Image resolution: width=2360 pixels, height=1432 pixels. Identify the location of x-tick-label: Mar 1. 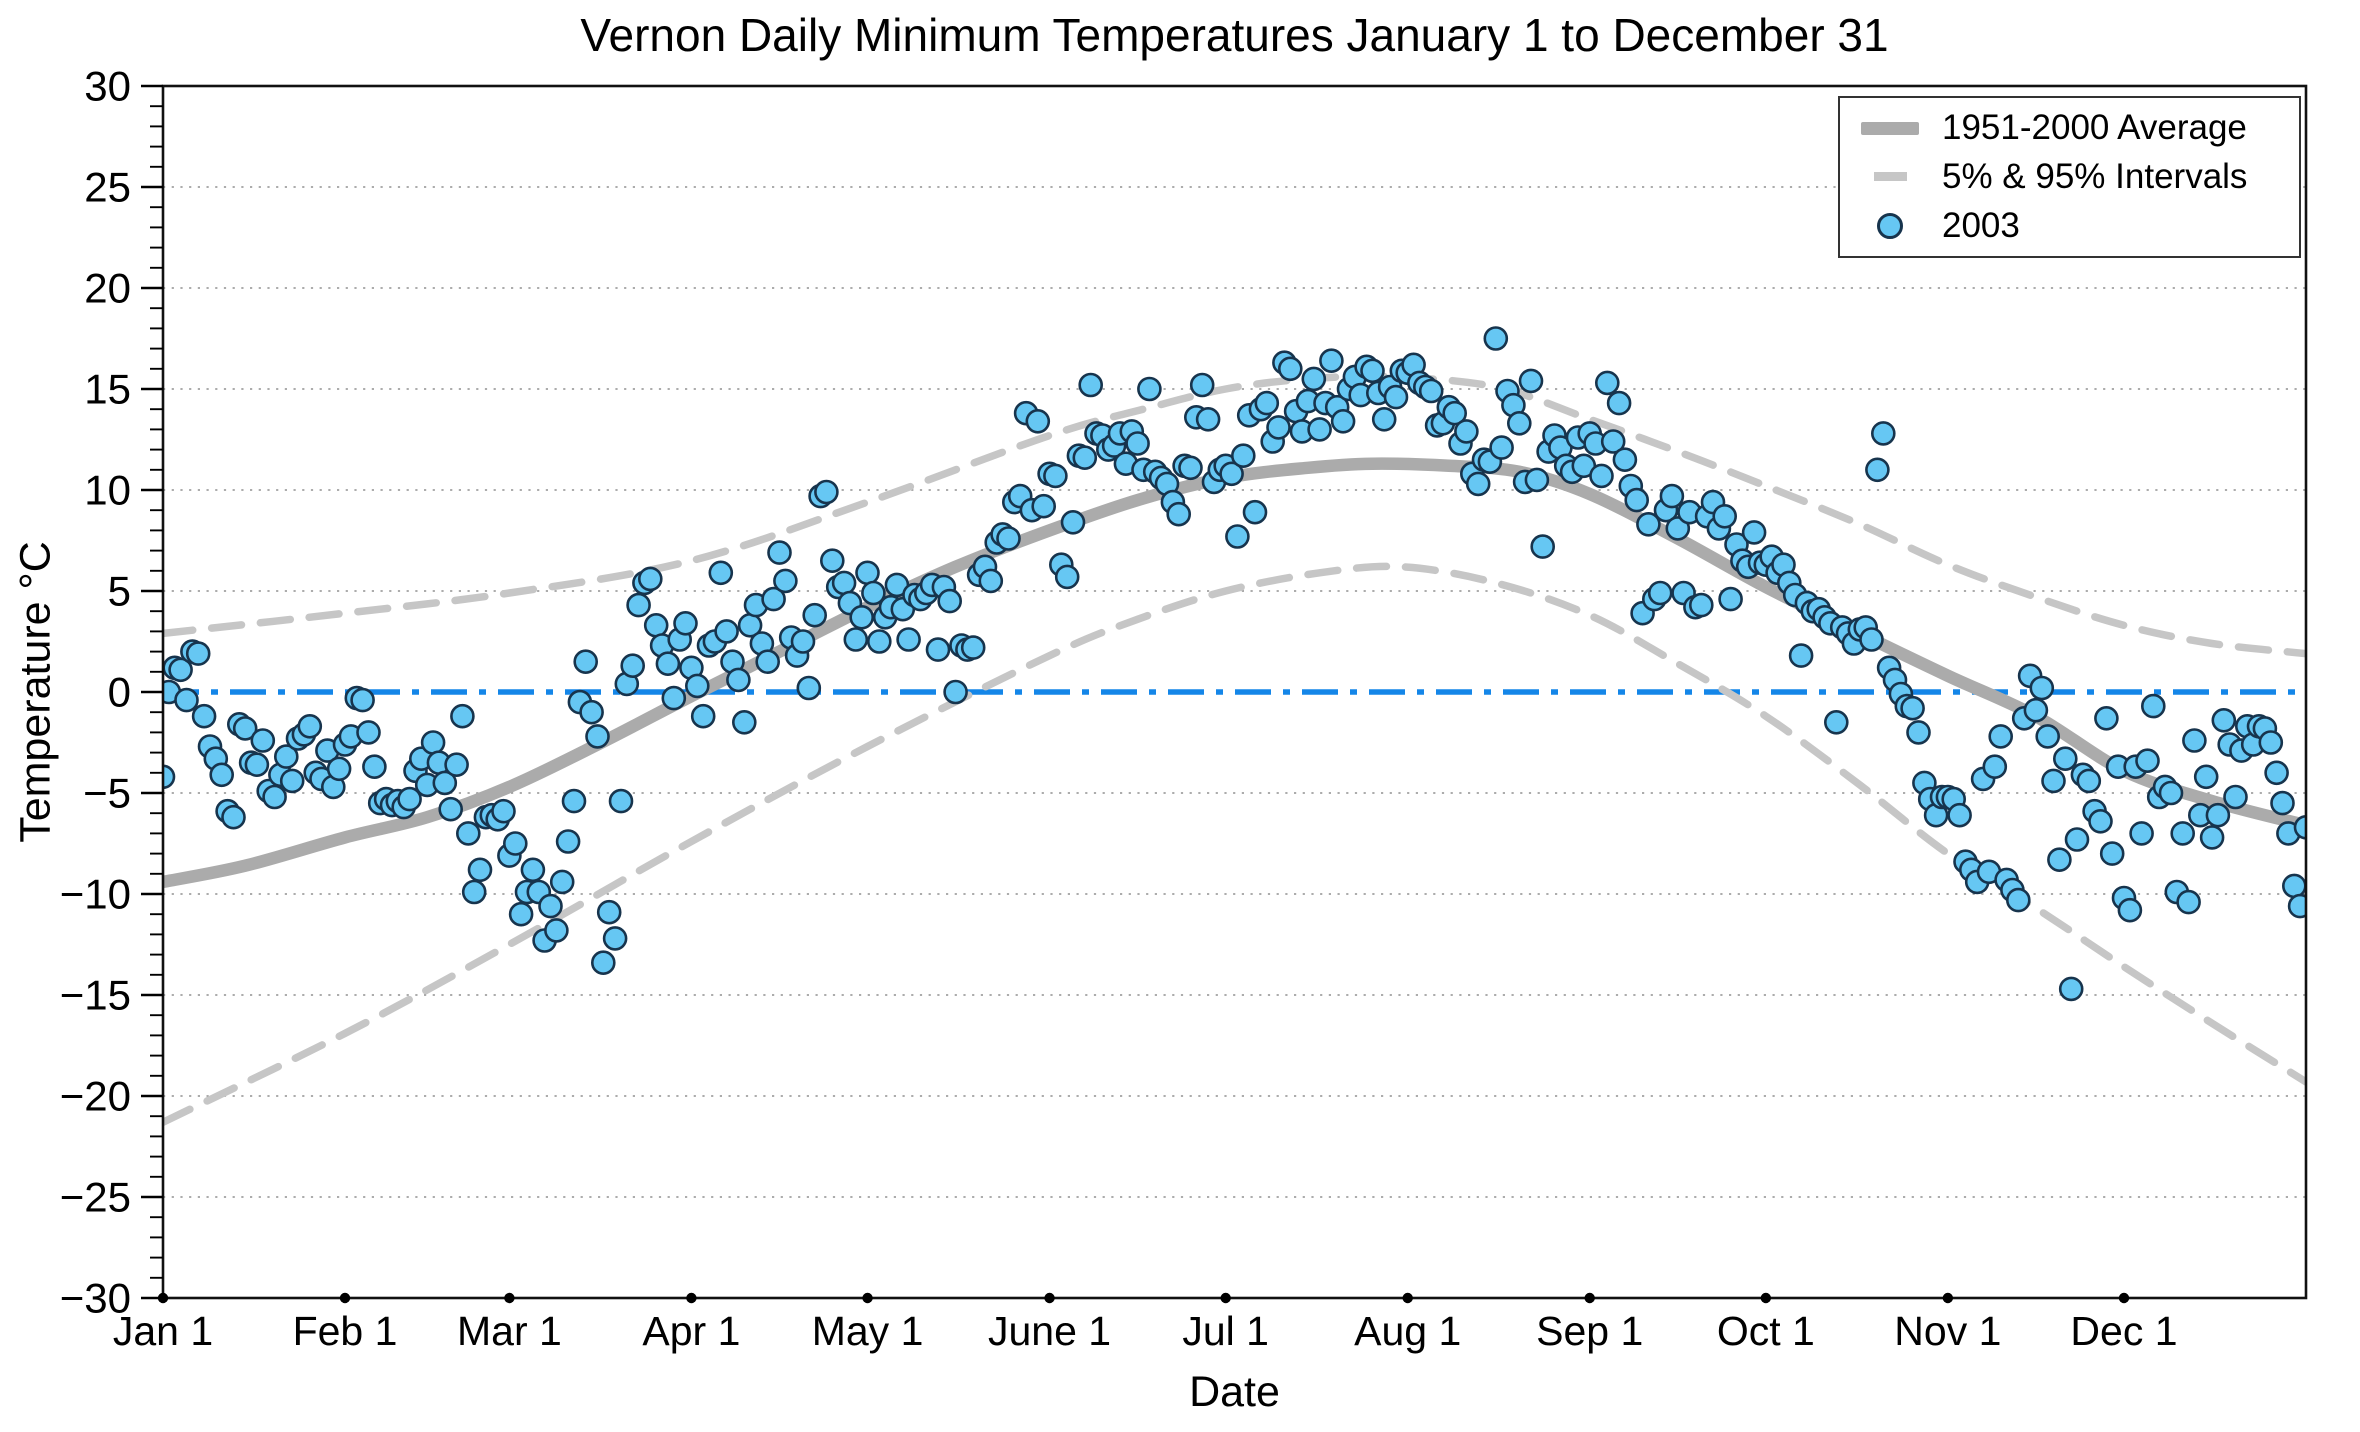
(509, 1331).